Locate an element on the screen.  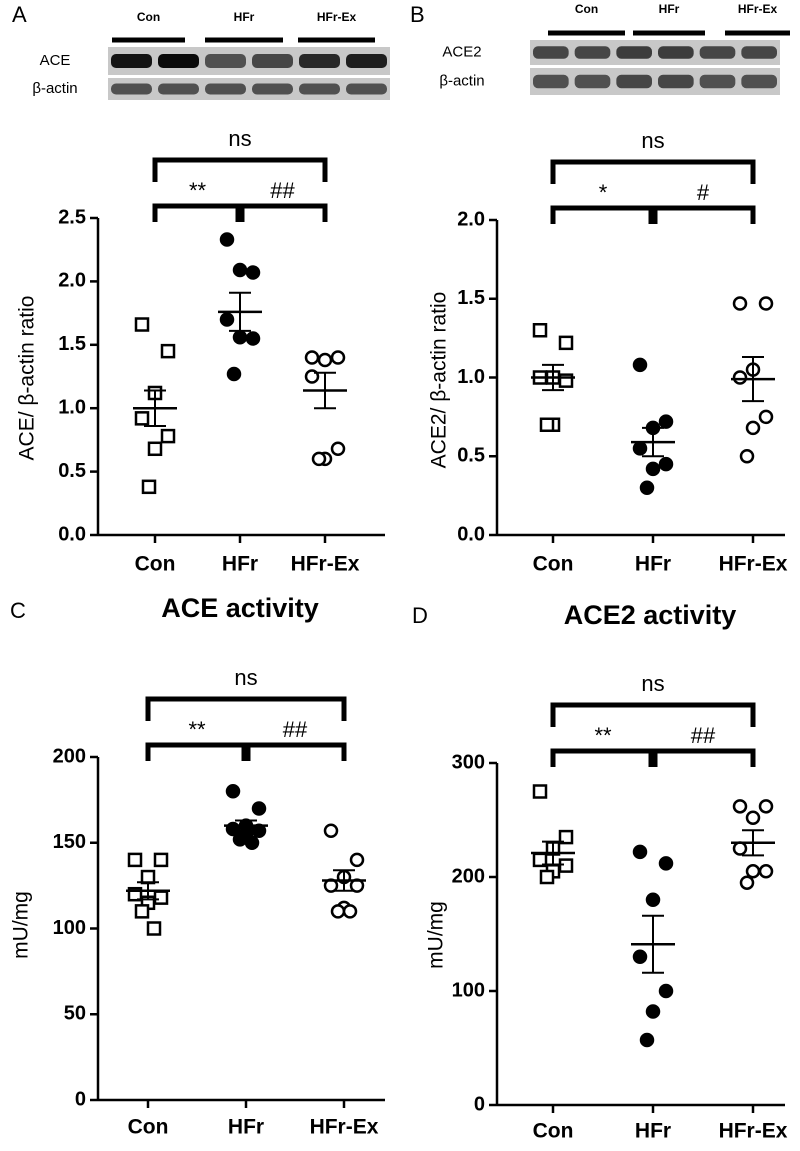
y-tick-label: 2.0 is located at coordinates (72, 281).